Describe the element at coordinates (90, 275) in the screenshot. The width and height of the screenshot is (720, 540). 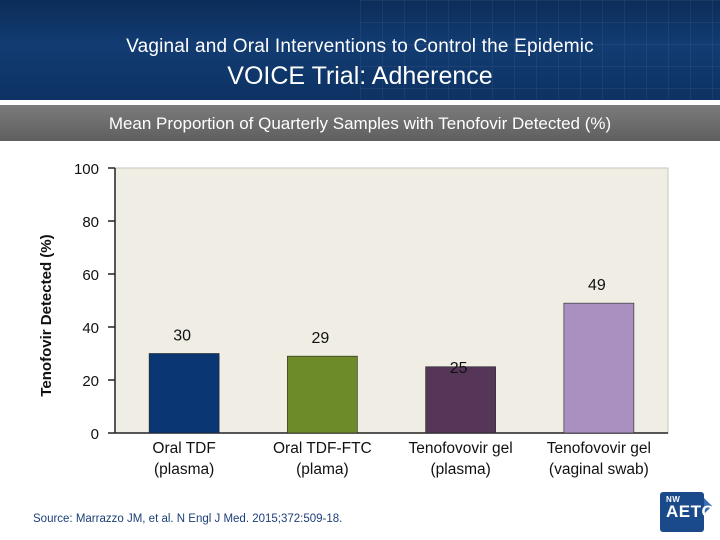
I see `y-tick-label: 60` at that location.